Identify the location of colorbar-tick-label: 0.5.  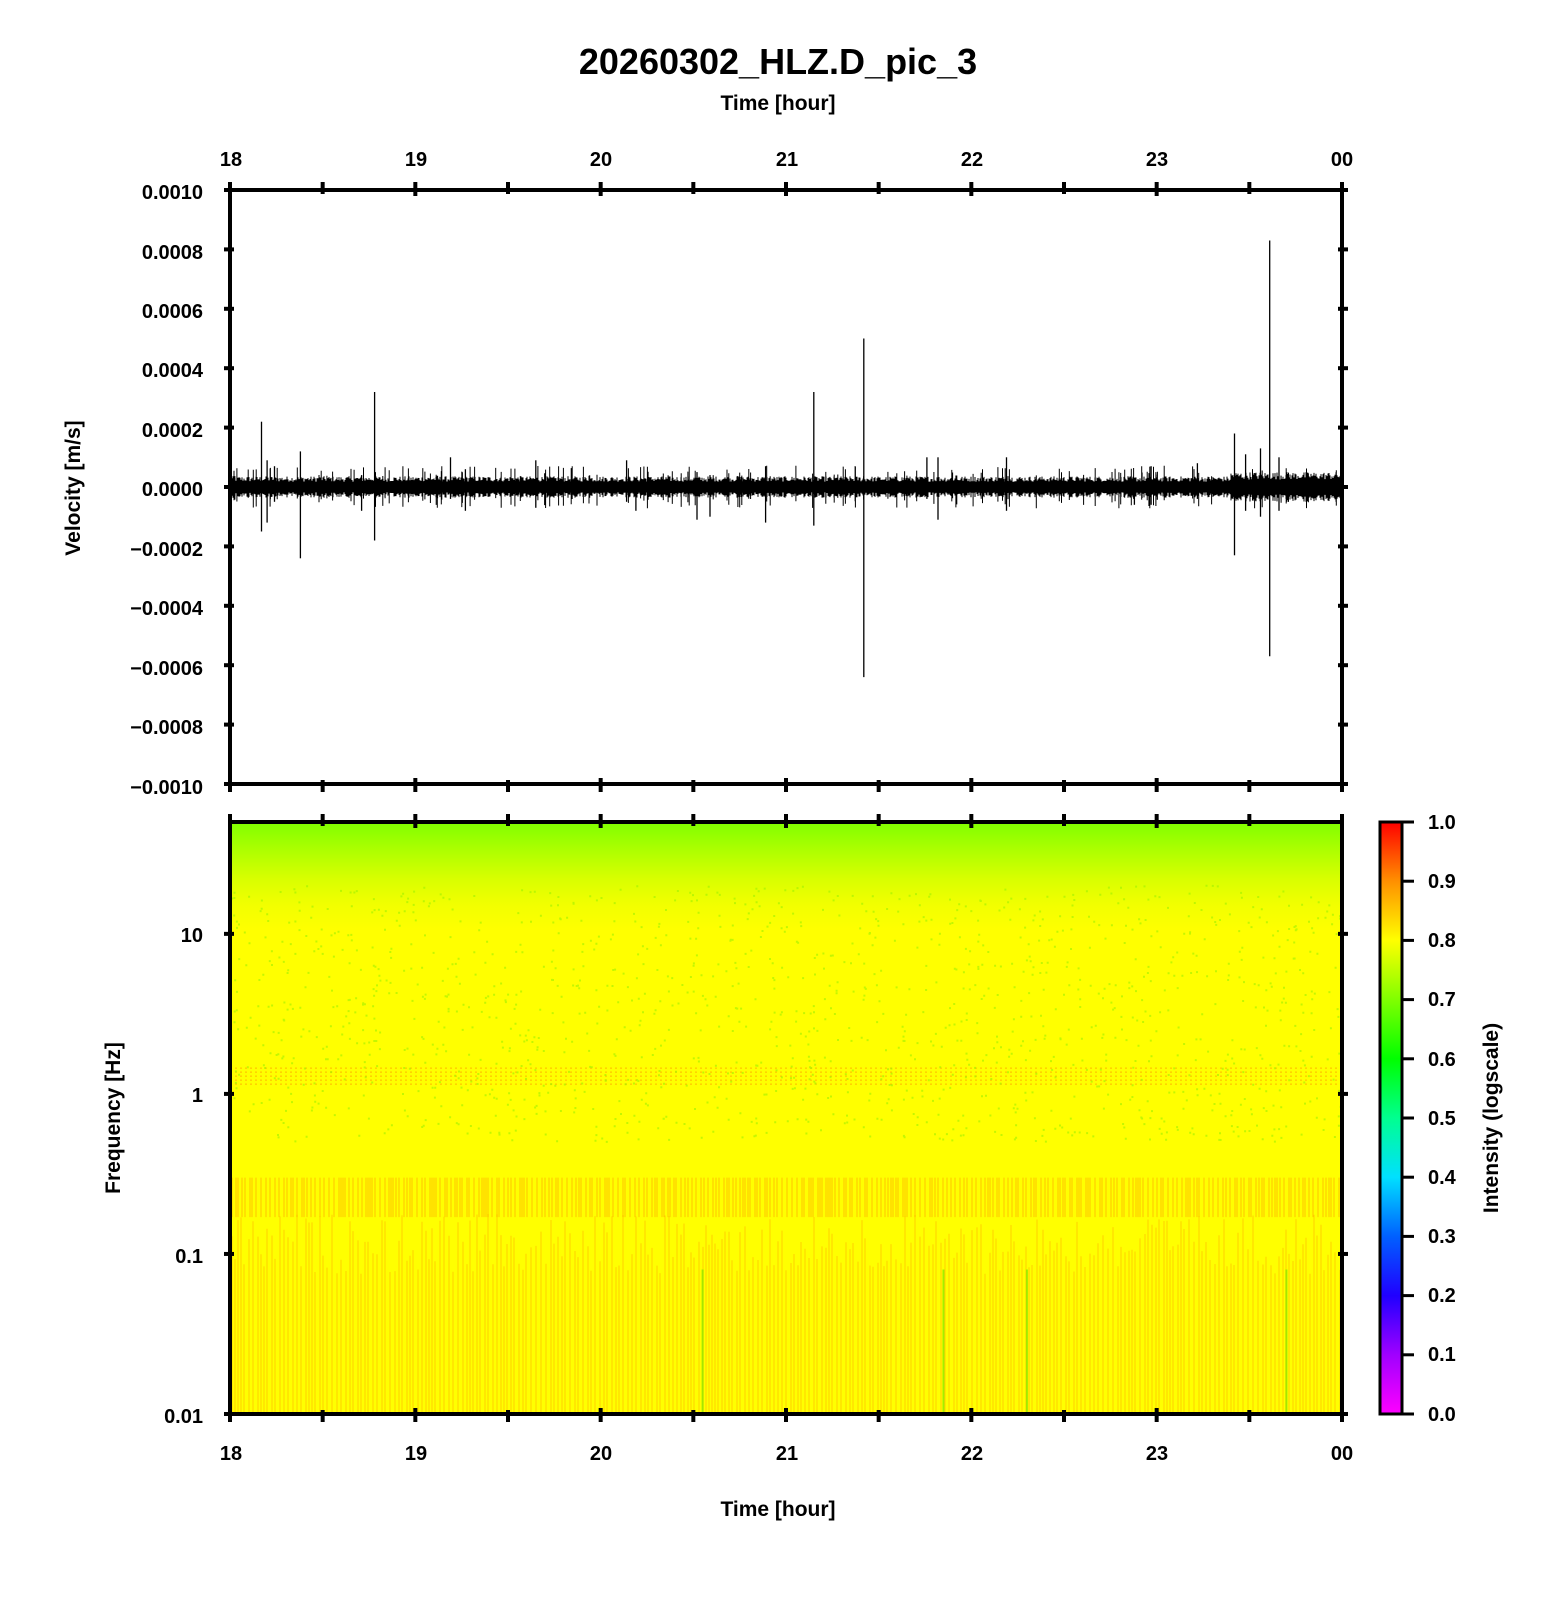
(1442, 1119).